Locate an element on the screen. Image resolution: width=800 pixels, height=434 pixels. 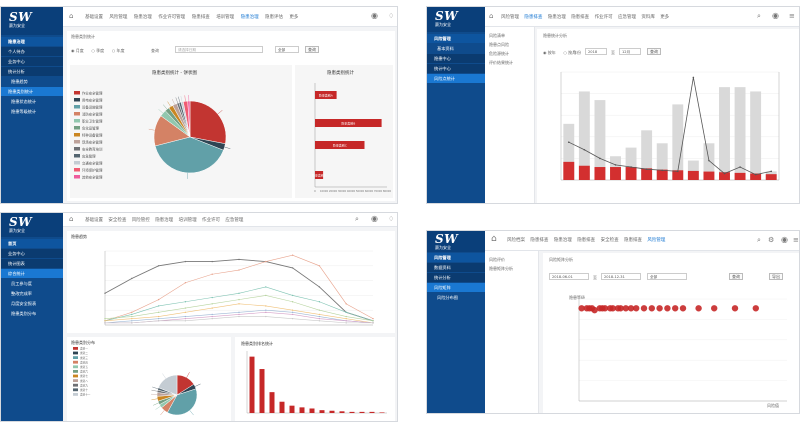
sidebar-item: 统计中心 is located at coordinates (456, 68).